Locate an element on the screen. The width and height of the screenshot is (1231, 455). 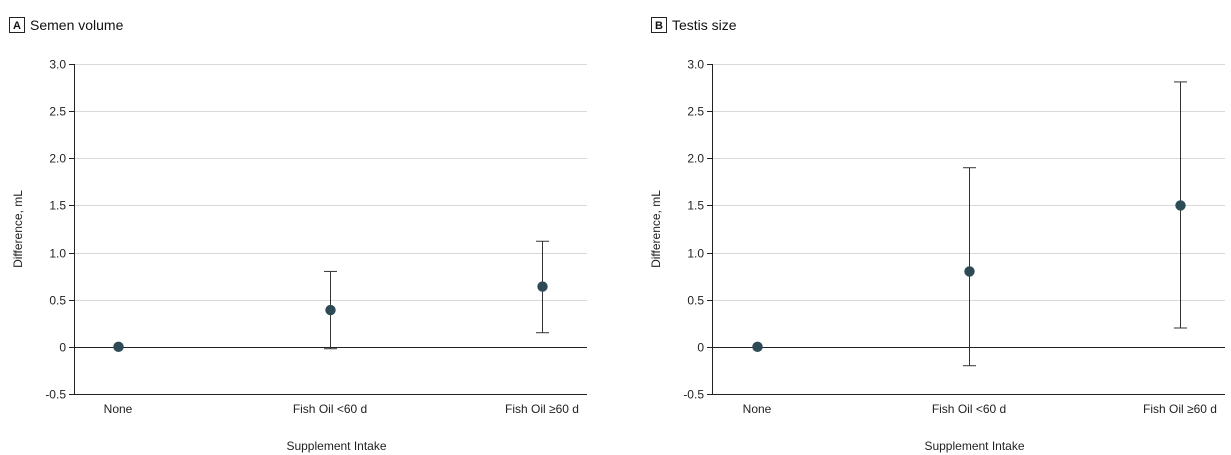
panel-a-y-tick-label: 0 is located at coordinates (62, 348).